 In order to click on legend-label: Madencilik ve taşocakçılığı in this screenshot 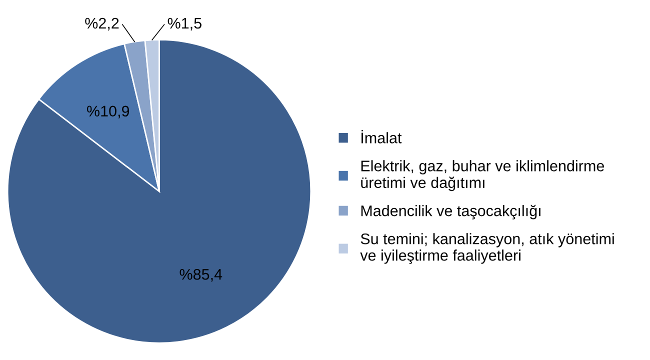, I will do `click(450, 212)`.